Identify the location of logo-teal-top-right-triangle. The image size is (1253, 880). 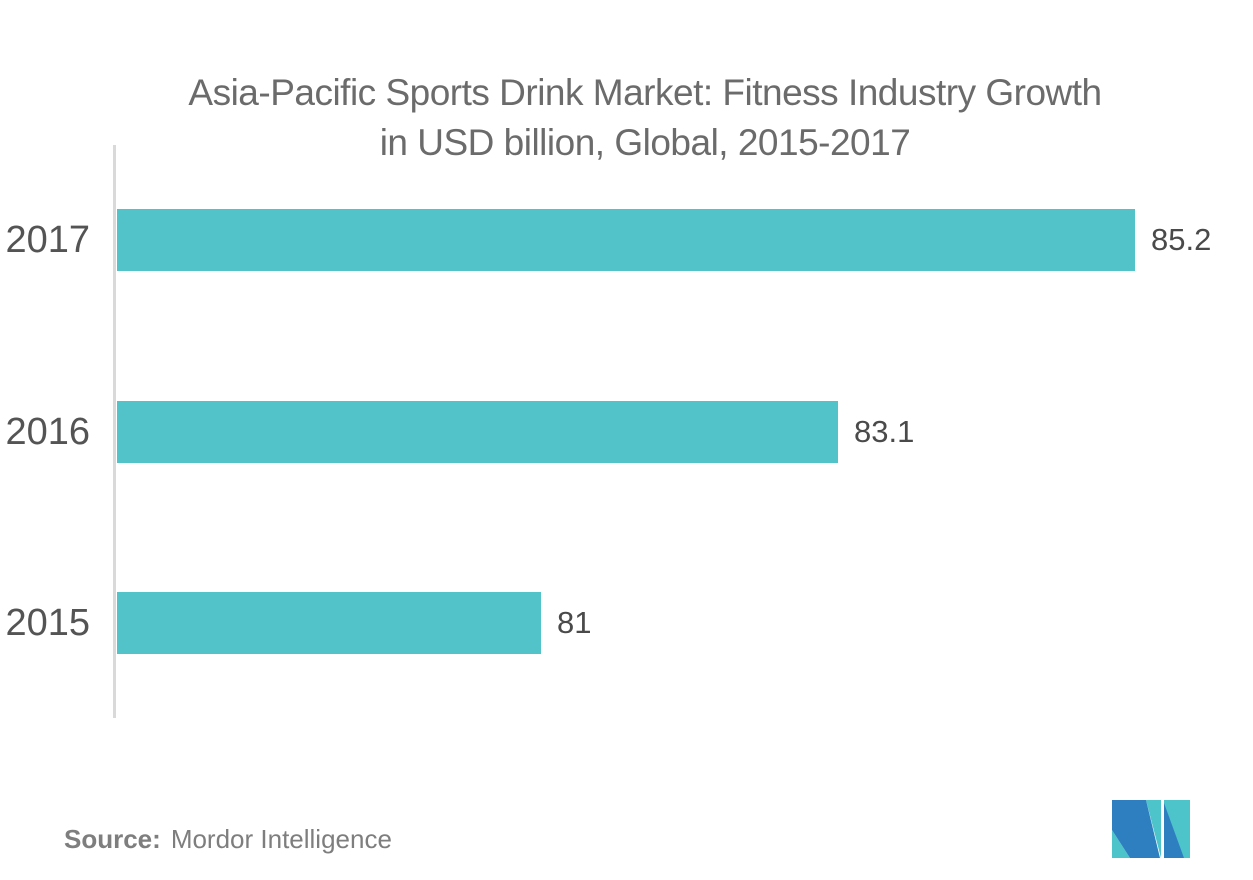
(1153, 829).